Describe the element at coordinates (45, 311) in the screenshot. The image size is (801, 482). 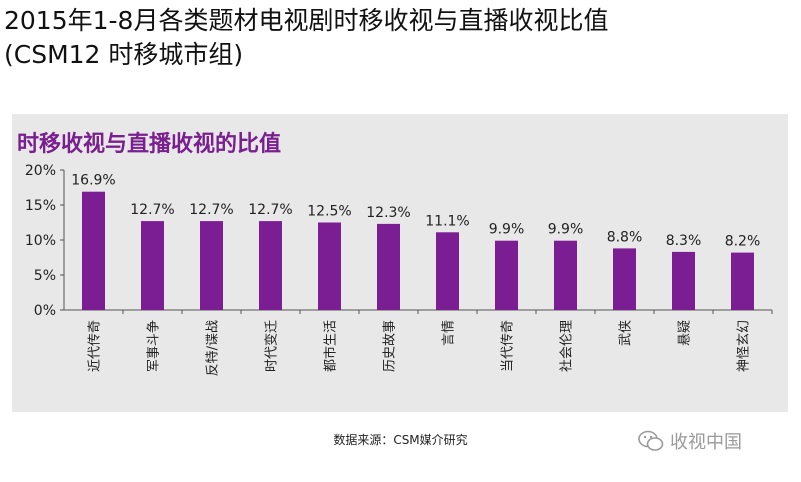
I see `y-tick-label: 0%` at that location.